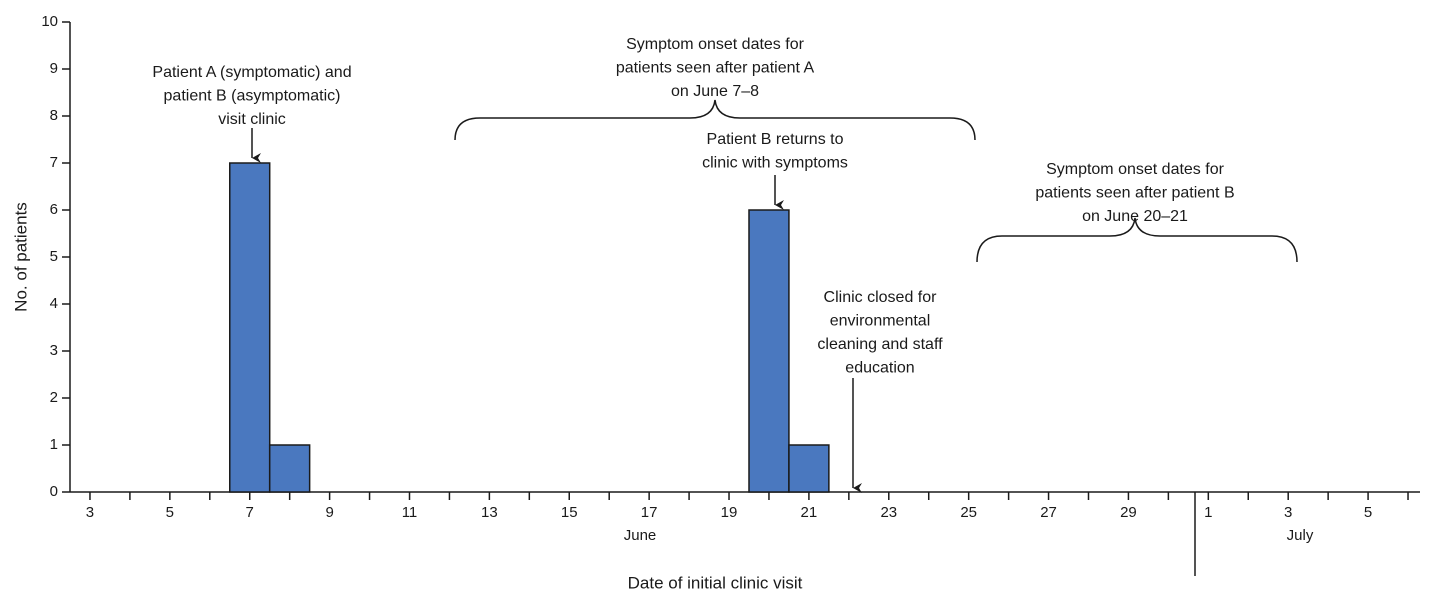 Image resolution: width=1431 pixels, height=595 pixels. What do you see at coordinates (715, 91) in the screenshot?
I see `annotation: on June 7–8` at bounding box center [715, 91].